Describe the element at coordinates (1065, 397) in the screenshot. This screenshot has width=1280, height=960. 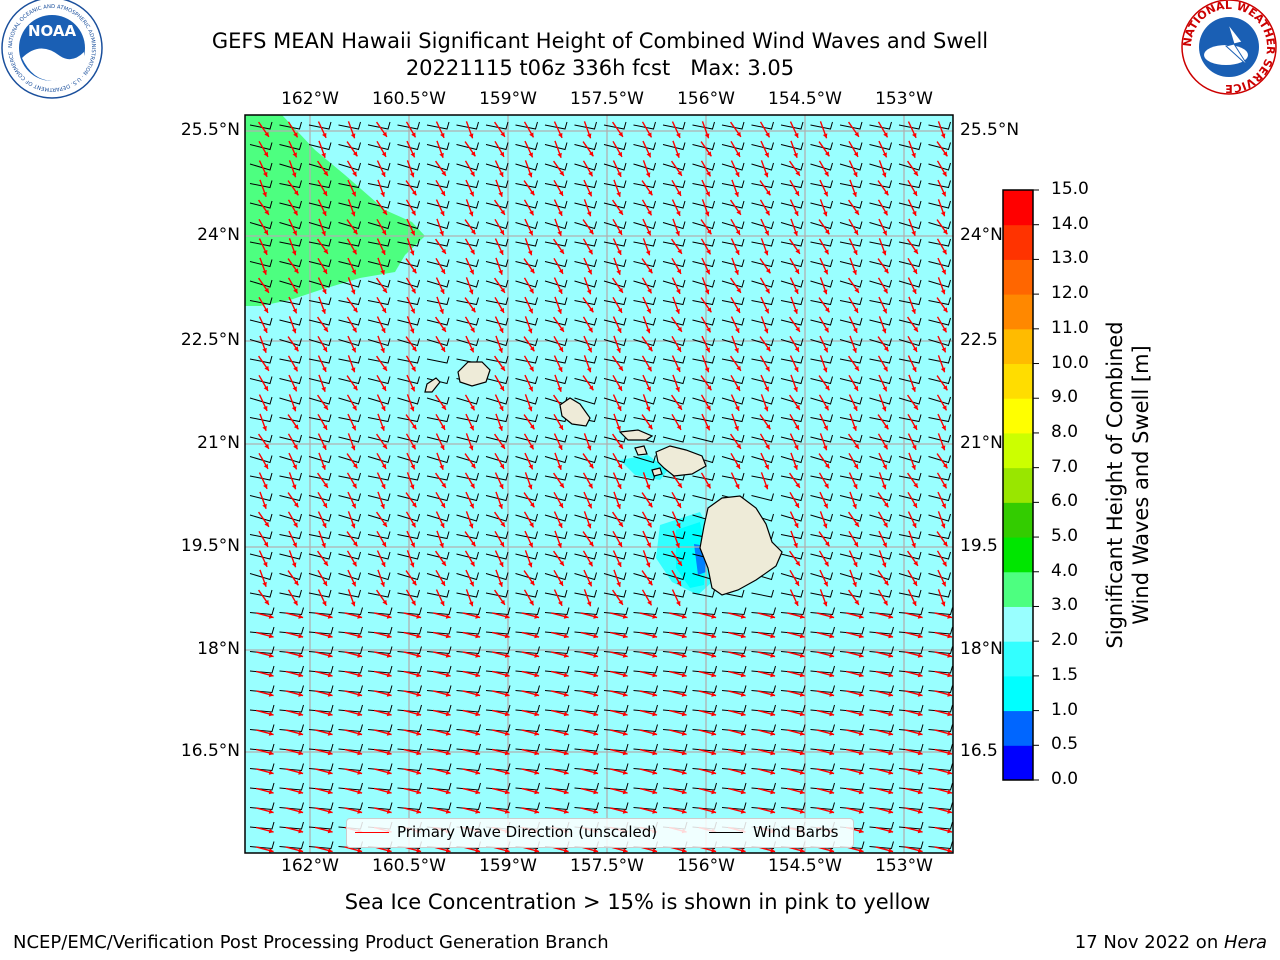
I see `colorbar-level-label: 9.0` at that location.